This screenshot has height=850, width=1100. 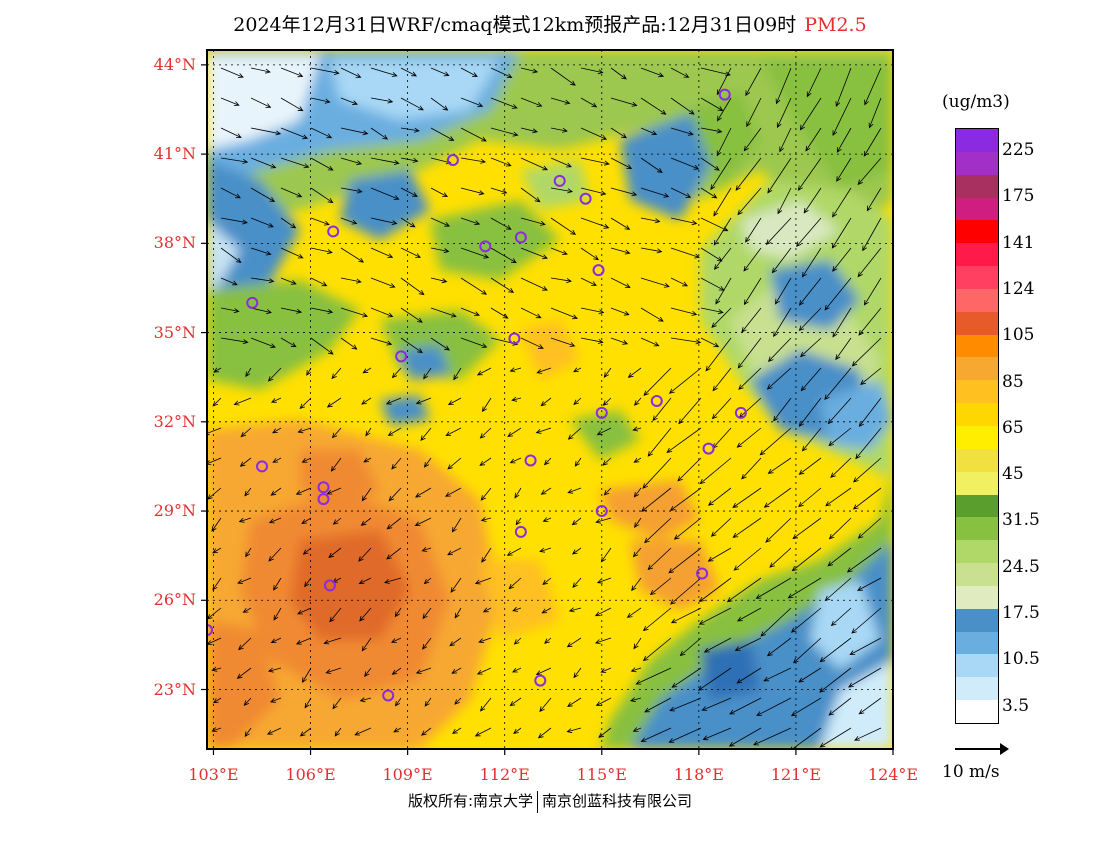 I want to click on legend-label: 141, so click(x=1018, y=242).